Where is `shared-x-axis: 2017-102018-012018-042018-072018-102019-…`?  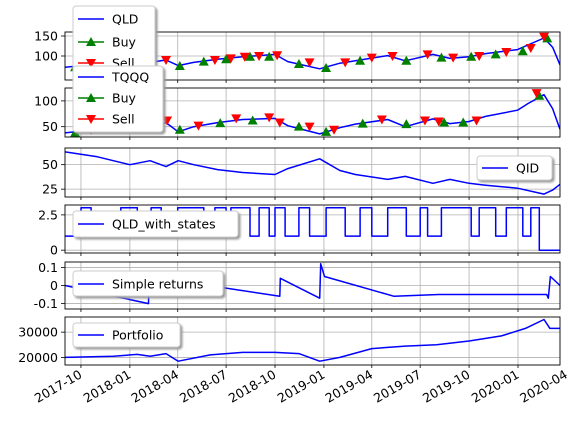 shared-x-axis: 2017-102018-012018-042018-072018-102019-… is located at coordinates (301, 386).